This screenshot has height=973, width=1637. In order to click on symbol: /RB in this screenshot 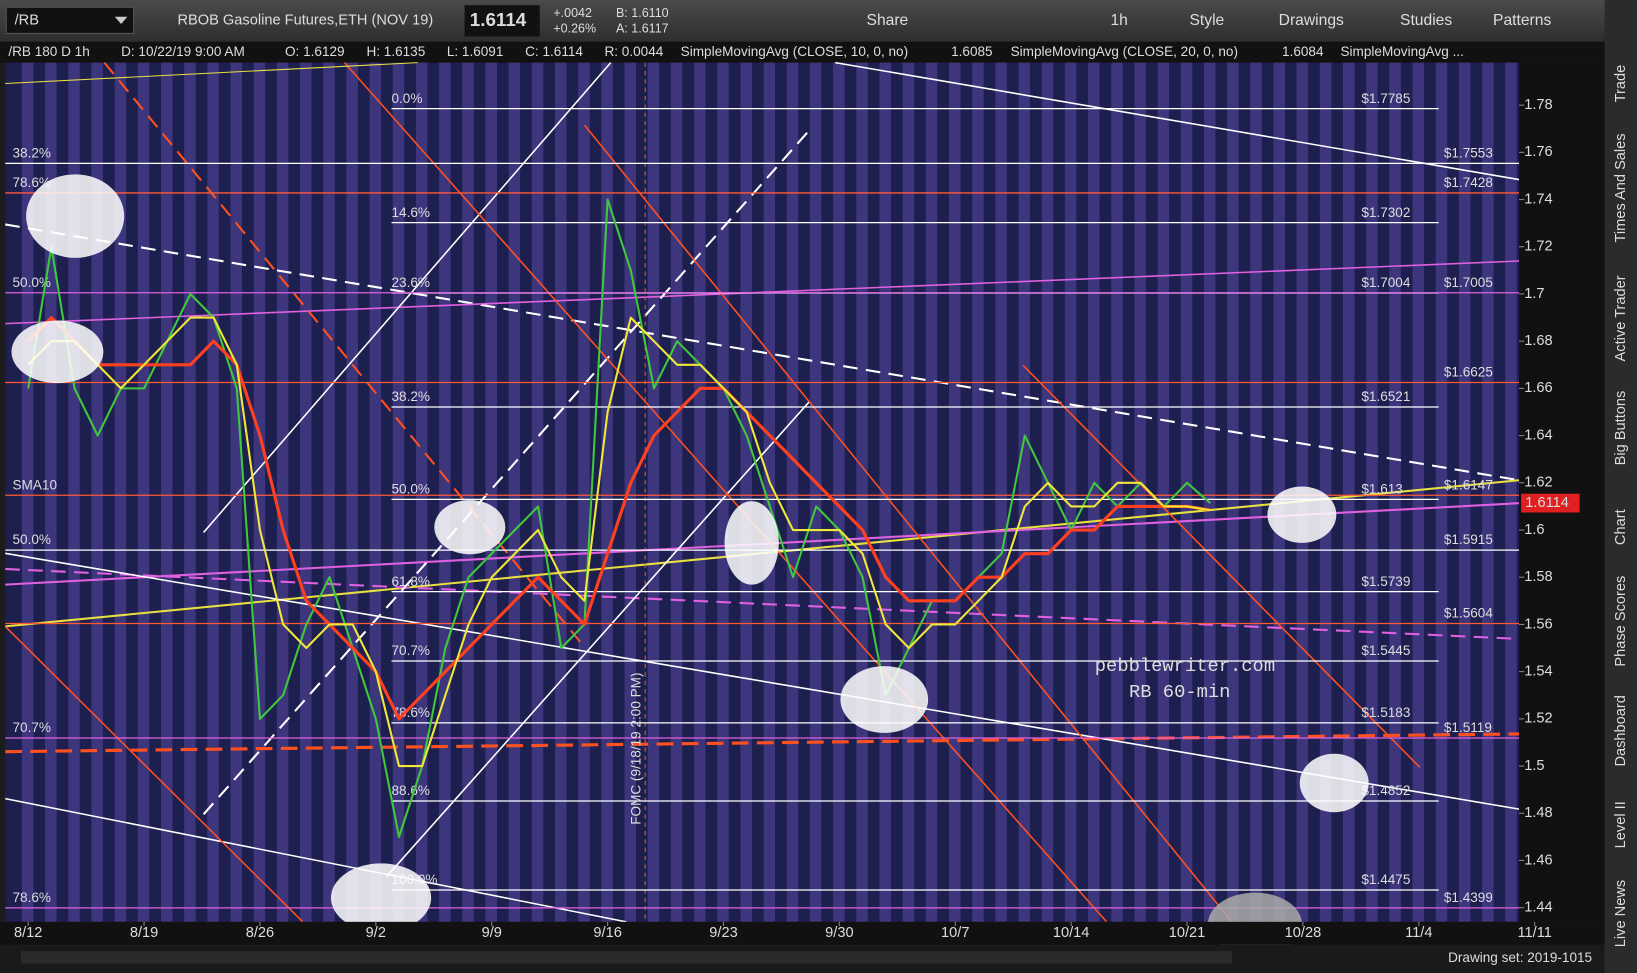, I will do `click(27, 21)`.